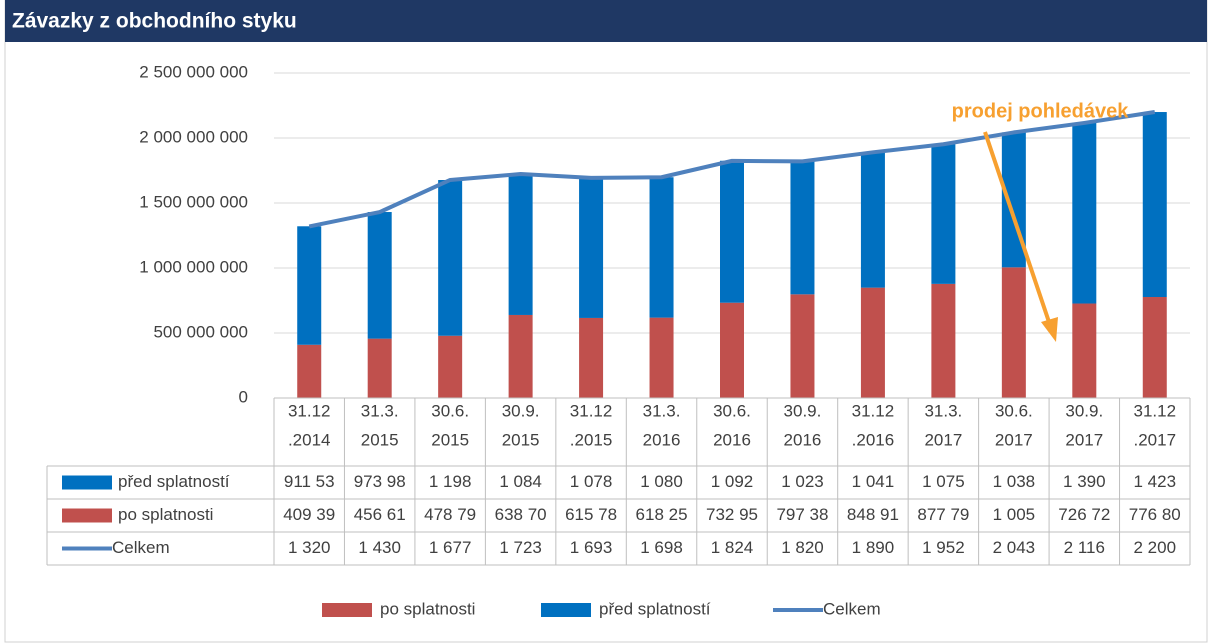 The width and height of the screenshot is (1208, 643). Describe the element at coordinates (1014, 481) in the screenshot. I see `table-cell: 1 038` at that location.